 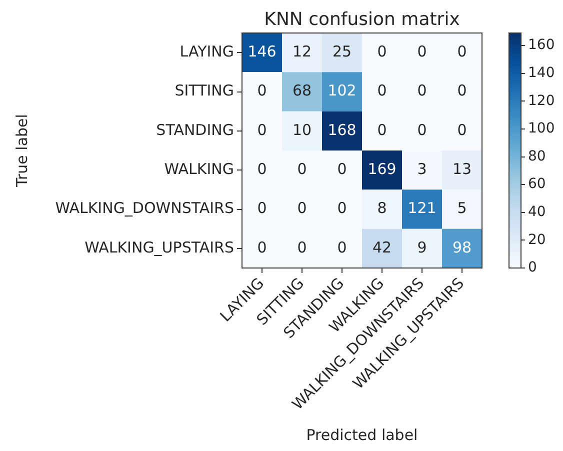 I want to click on color-bar-label: 60, so click(x=537, y=184).